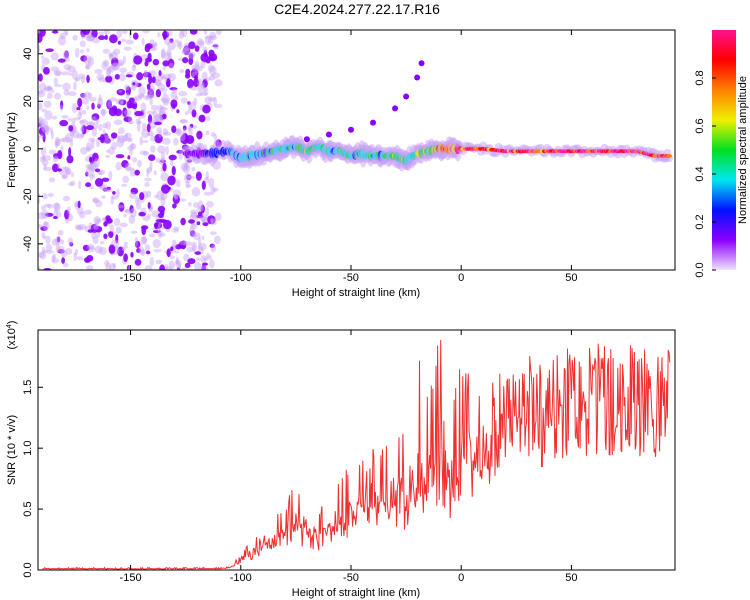 The width and height of the screenshot is (750, 600). I want to click on x-tick-label: -50, so click(351, 578).